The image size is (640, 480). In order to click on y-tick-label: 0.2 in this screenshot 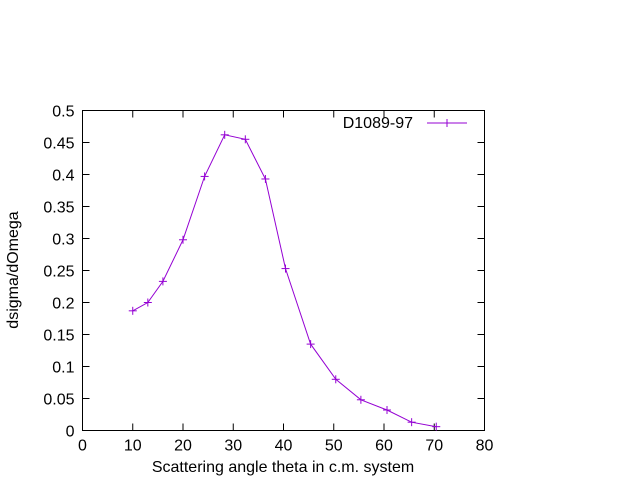, I will do `click(63, 304)`.